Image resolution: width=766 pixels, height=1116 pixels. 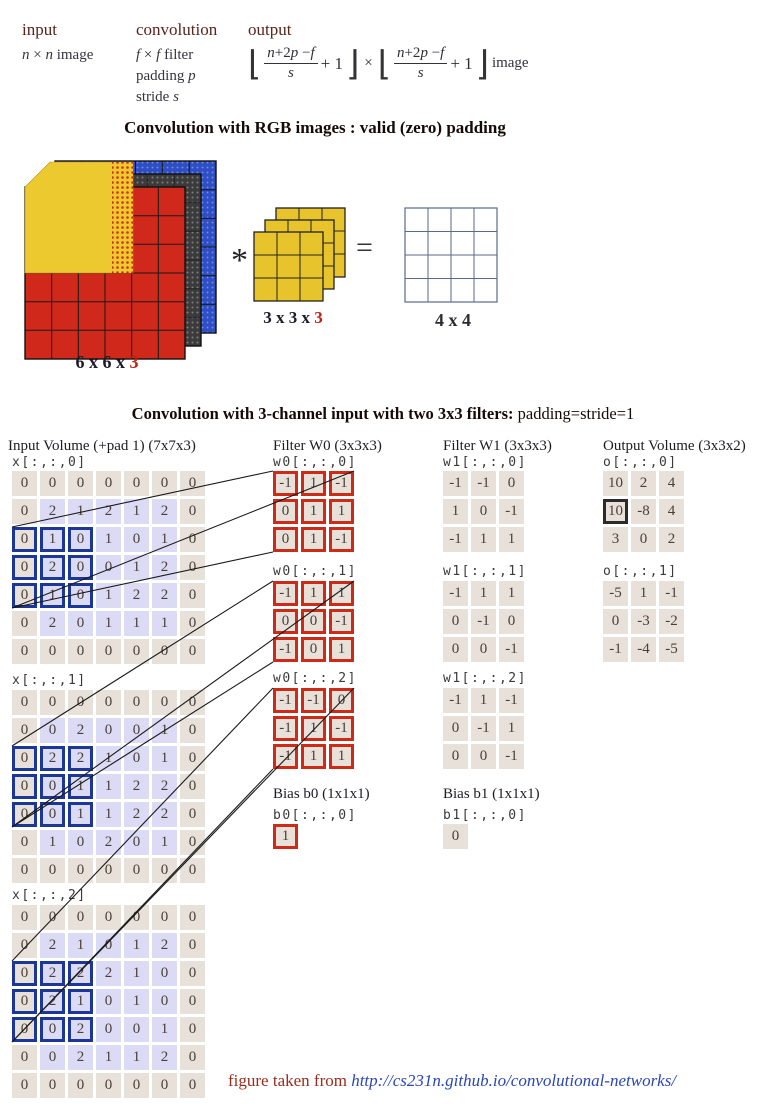 What do you see at coordinates (643, 511) in the screenshot?
I see `output-grid-0: 10 2 4 10 -8 4 3 0 2` at bounding box center [643, 511].